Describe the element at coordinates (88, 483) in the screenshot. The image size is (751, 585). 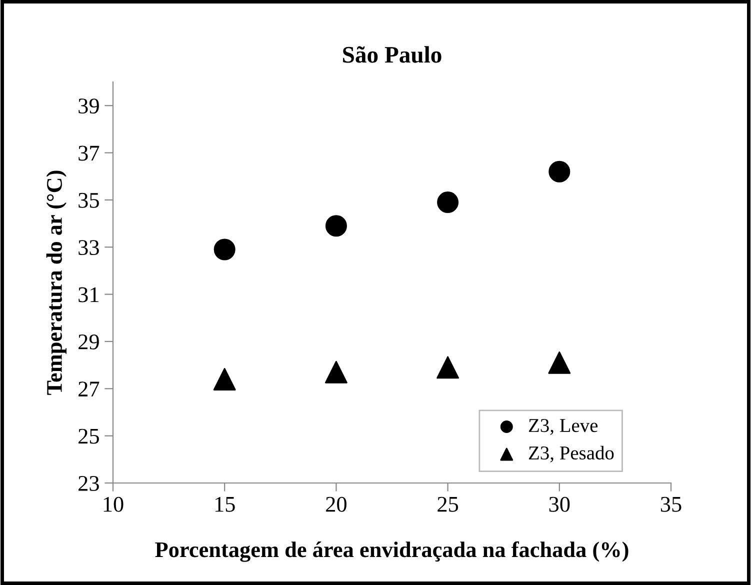
I see `y-tick-label: 23` at that location.